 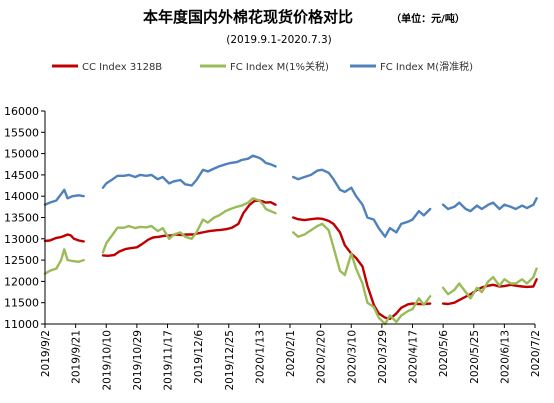 I want to click on x-tick-label: 2020/4/17, so click(x=414, y=357).